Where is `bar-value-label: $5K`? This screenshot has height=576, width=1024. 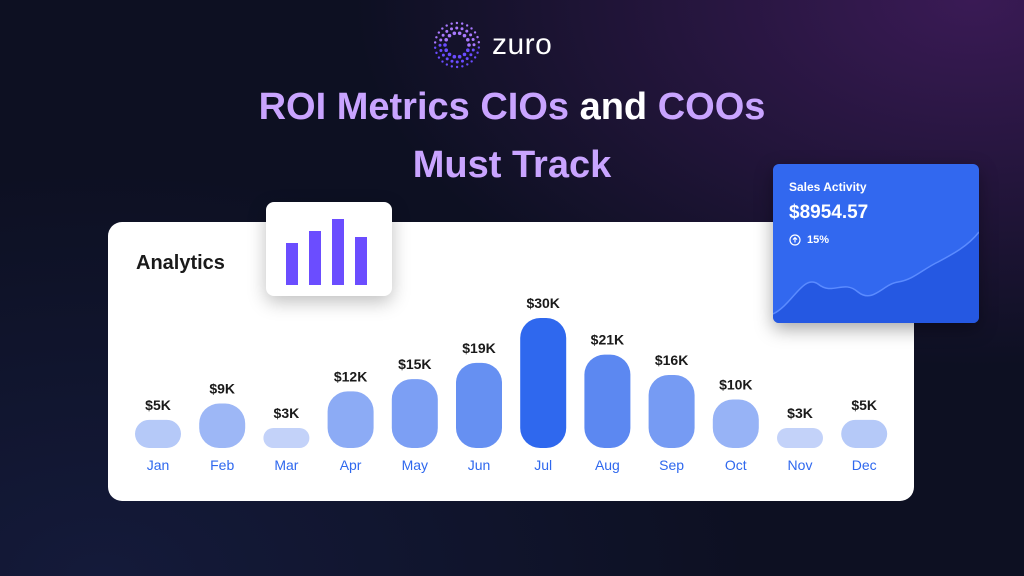 bar-value-label: $5K is located at coordinates (864, 405).